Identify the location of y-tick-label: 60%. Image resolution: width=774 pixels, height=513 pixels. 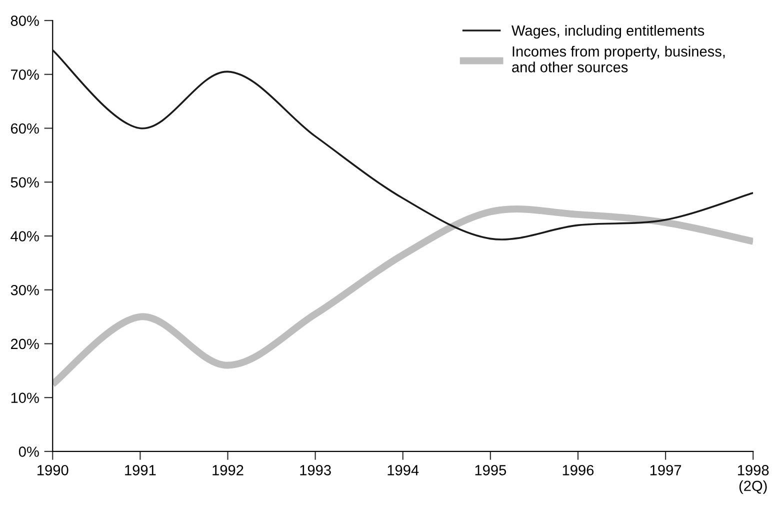
(24, 128).